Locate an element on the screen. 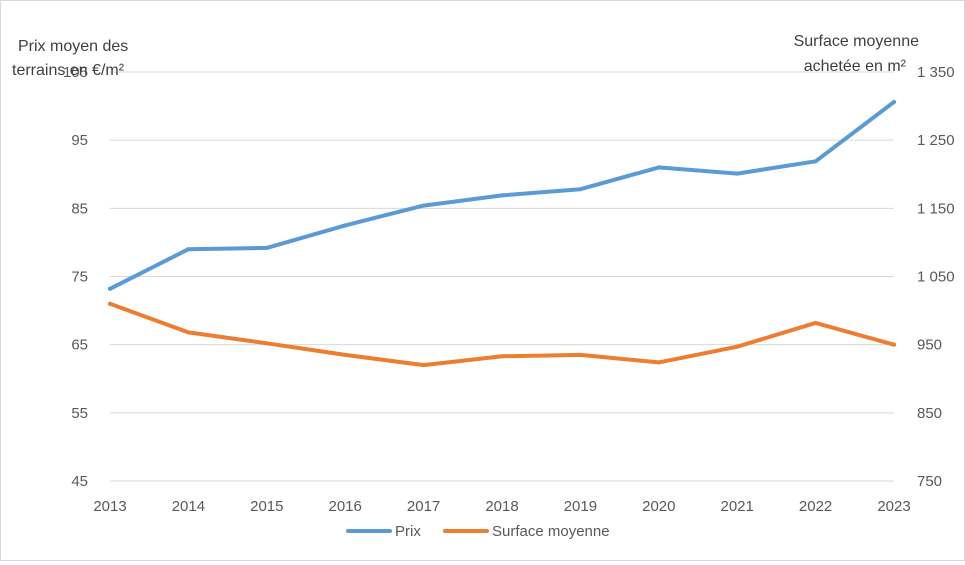  left-axis-tick-label: 75 is located at coordinates (79, 277).